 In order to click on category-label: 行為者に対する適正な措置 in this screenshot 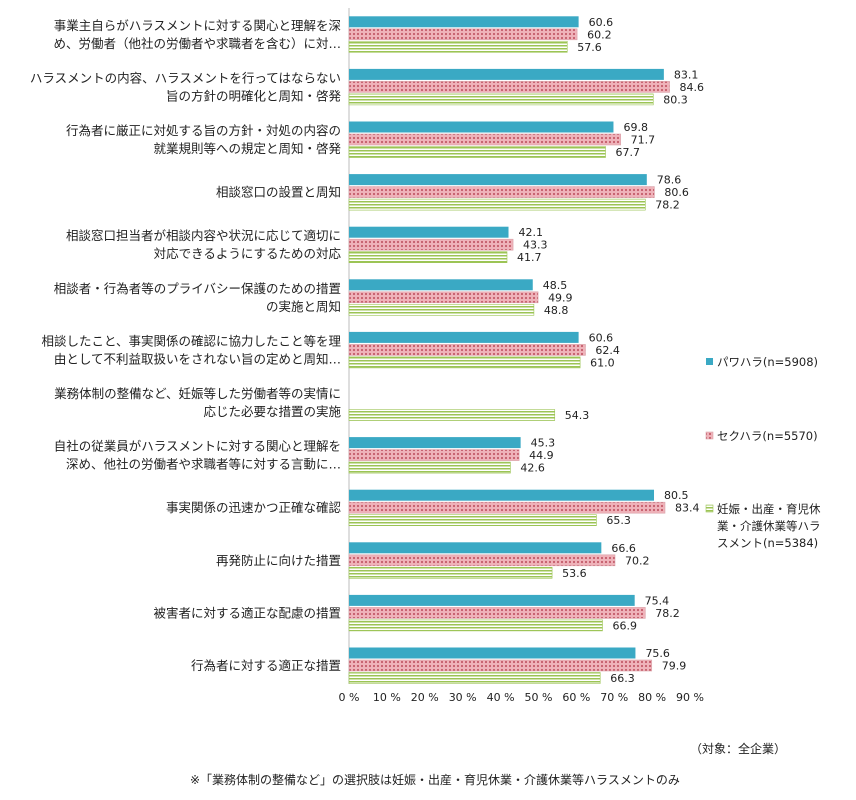, I will do `click(266, 665)`.